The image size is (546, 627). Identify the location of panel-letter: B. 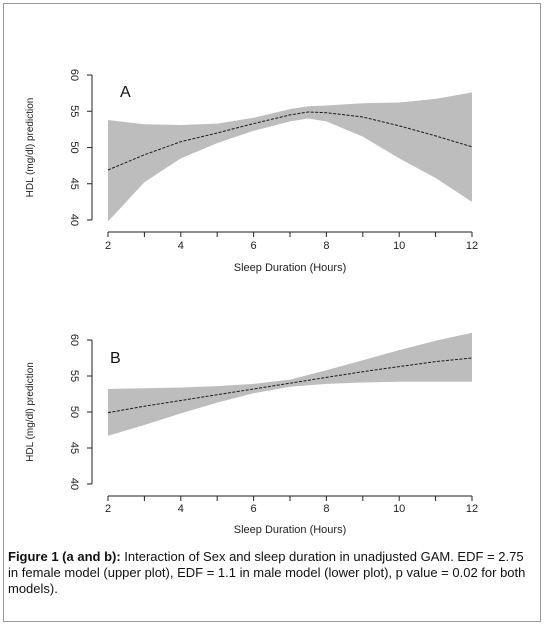
(115, 358).